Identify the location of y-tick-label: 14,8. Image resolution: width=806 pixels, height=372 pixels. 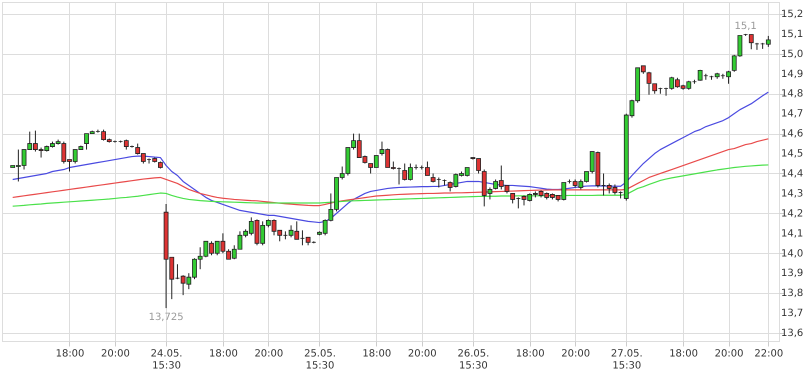
(792, 94).